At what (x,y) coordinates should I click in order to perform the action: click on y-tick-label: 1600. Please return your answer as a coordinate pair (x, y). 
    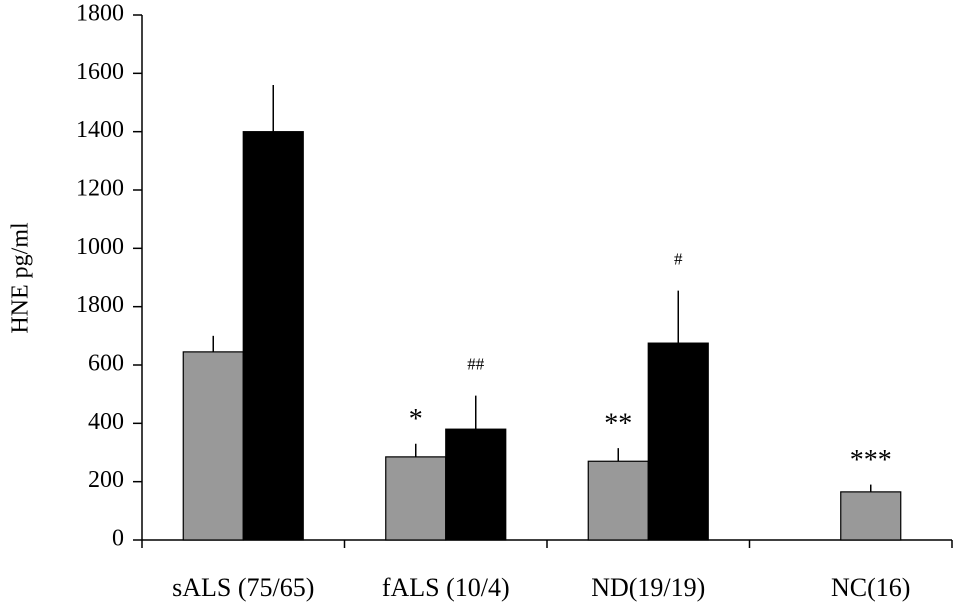
    Looking at the image, I should click on (100, 72).